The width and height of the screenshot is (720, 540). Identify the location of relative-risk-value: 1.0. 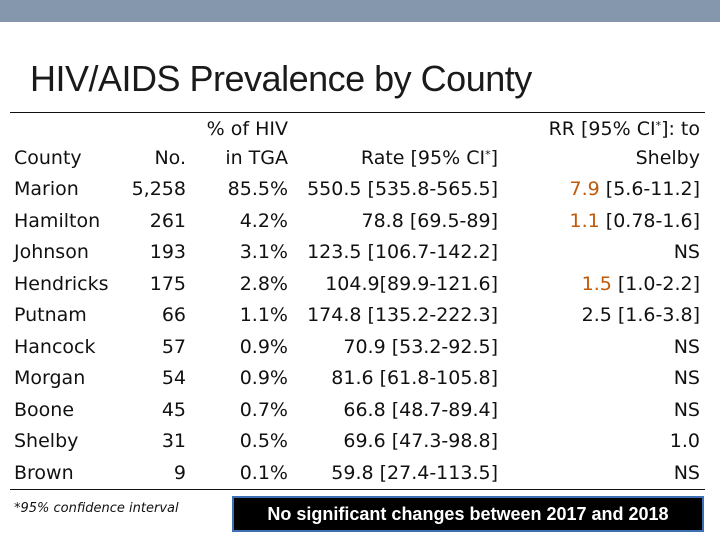
(684, 441).